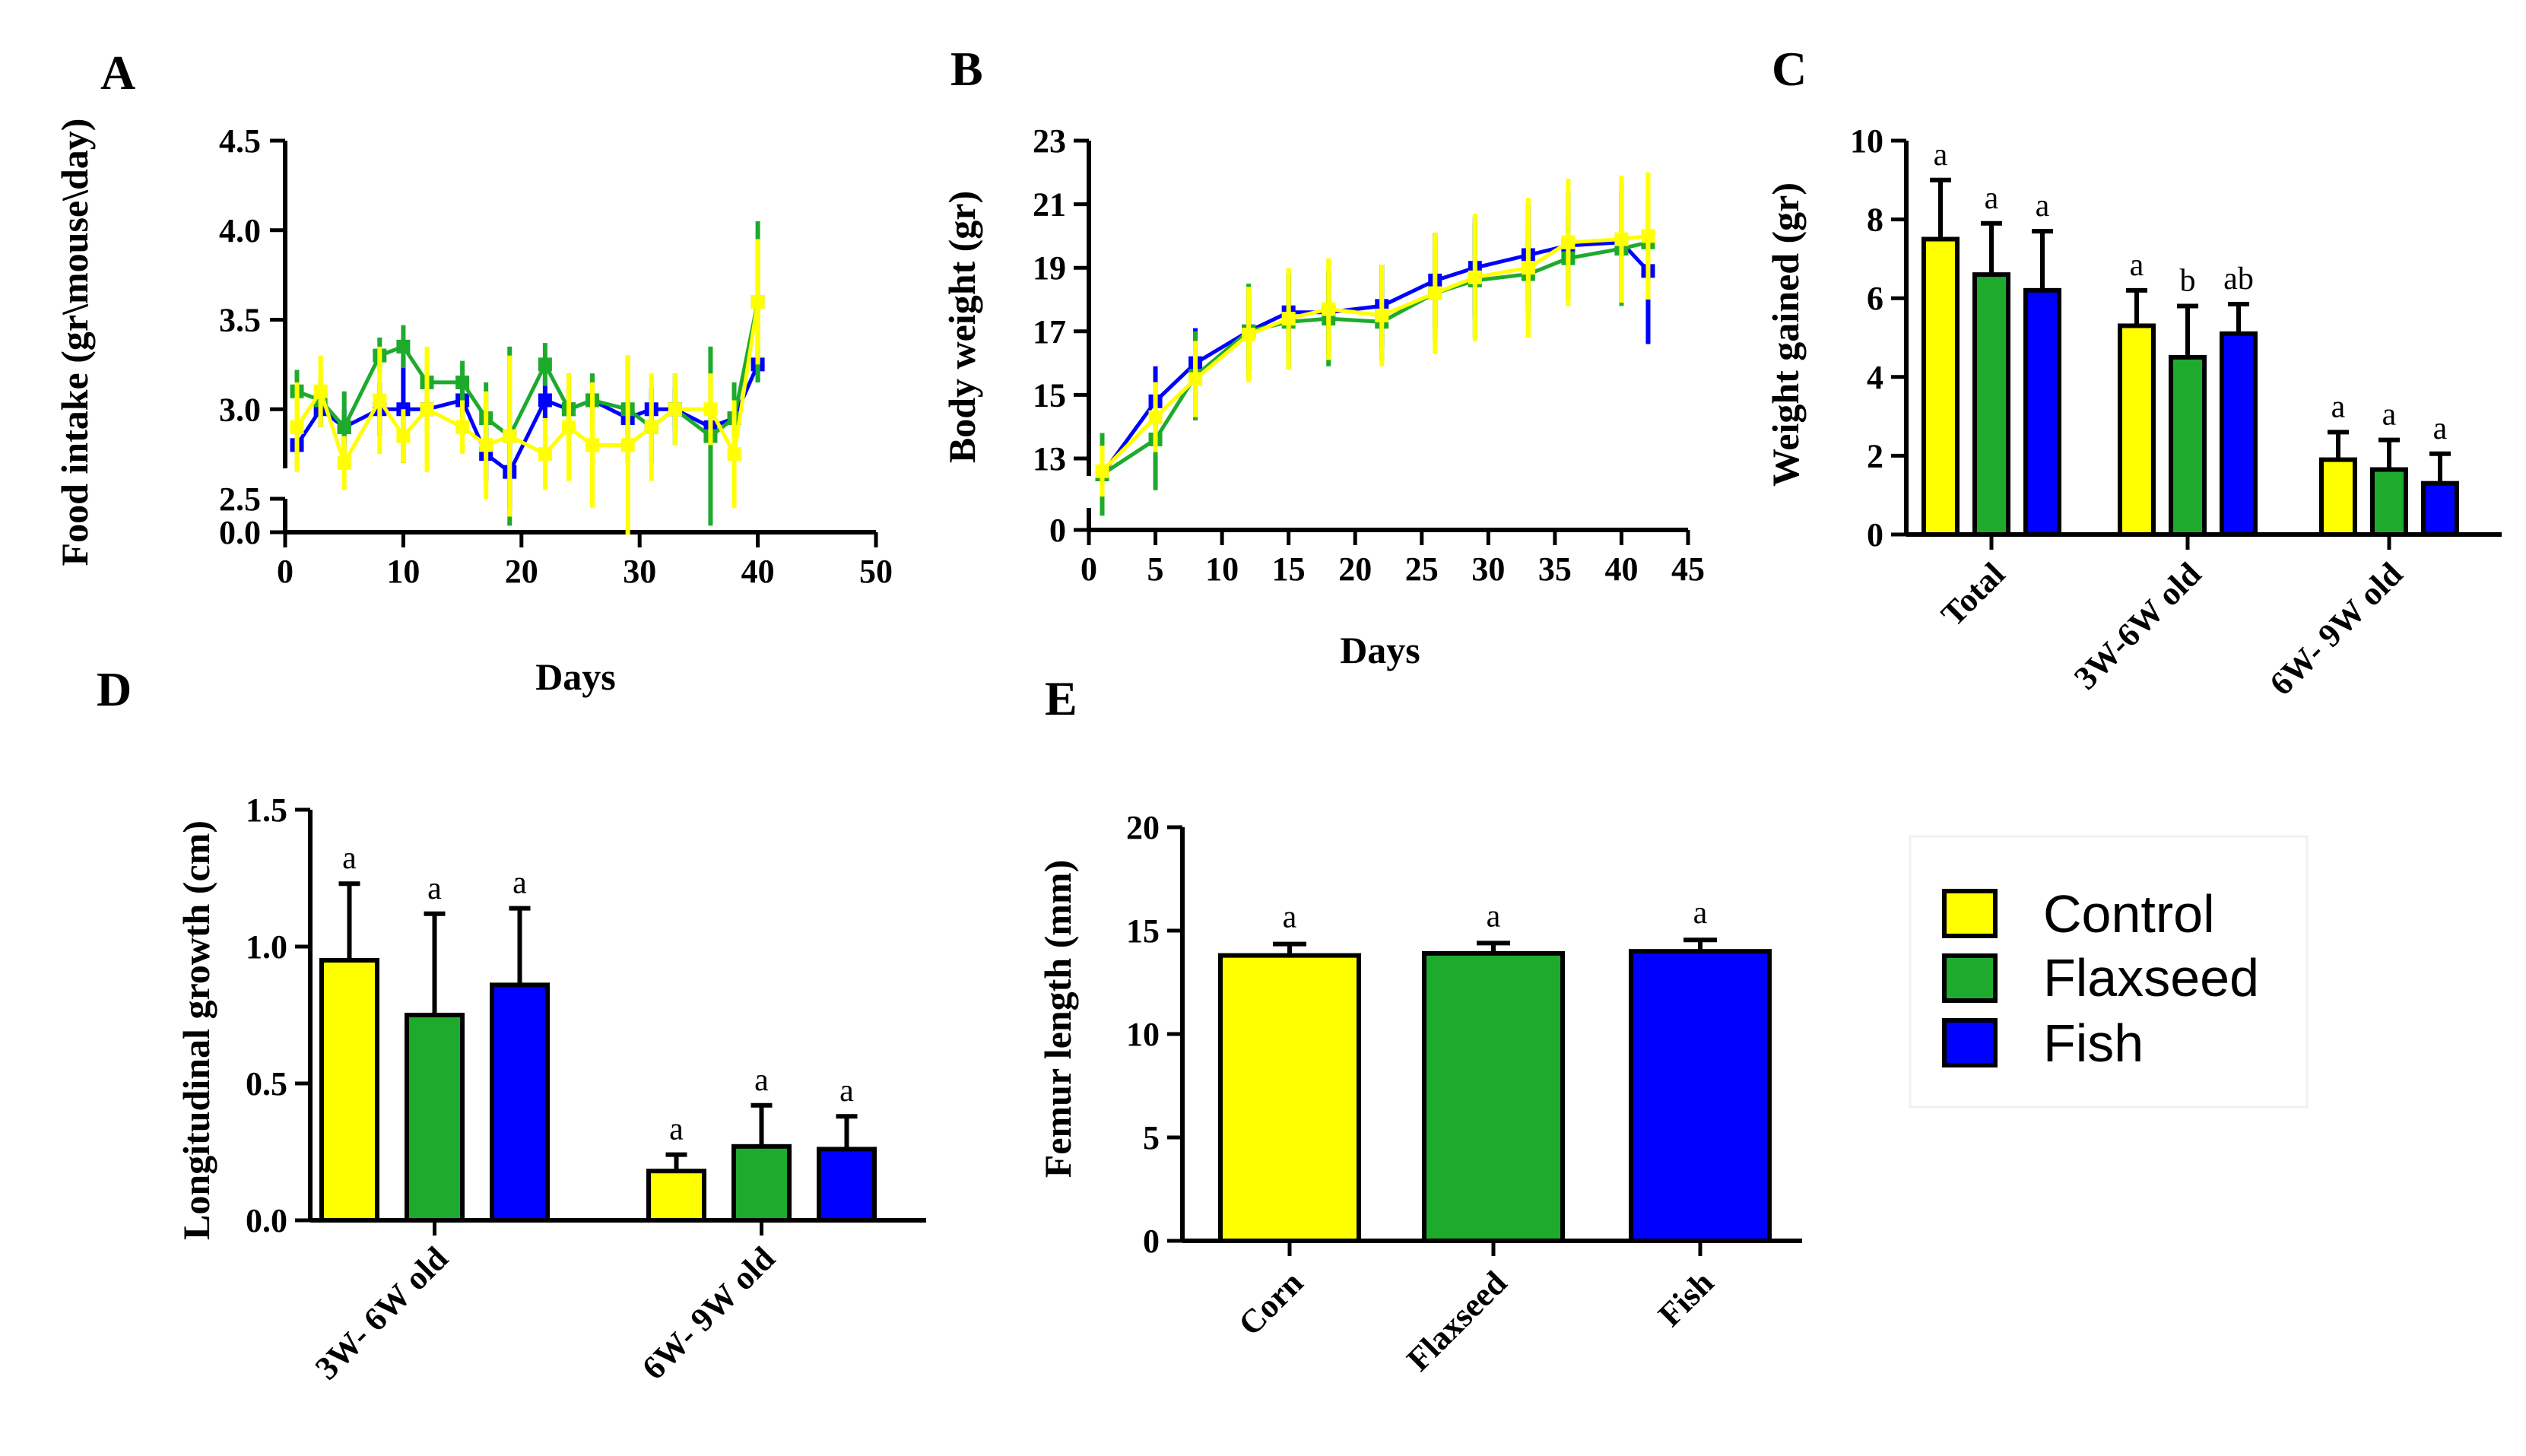 Image resolution: width=2526 pixels, height=1456 pixels. Describe the element at coordinates (1155, 569) in the screenshot. I see `chart-b-xtick-label: 5` at that location.